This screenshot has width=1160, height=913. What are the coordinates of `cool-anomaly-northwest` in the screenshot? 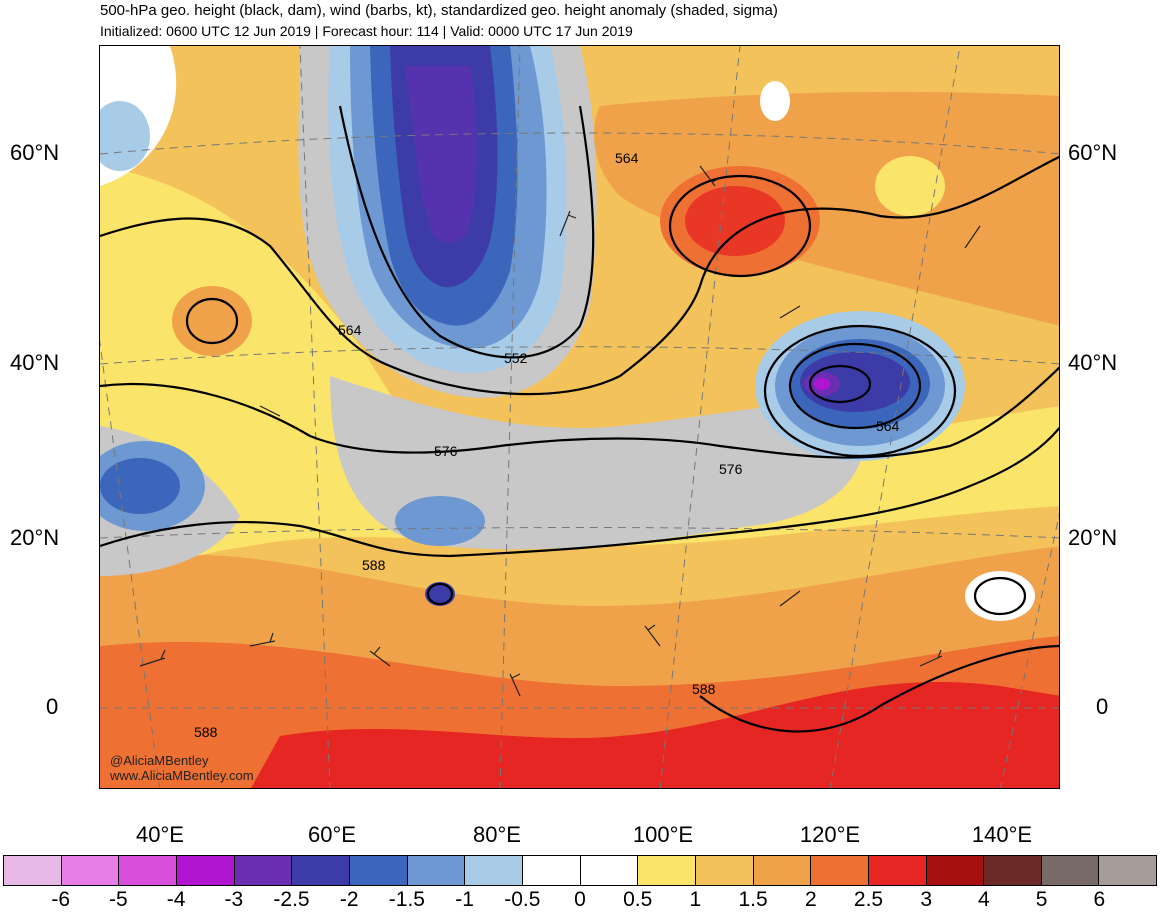 It's located at (125, 136).